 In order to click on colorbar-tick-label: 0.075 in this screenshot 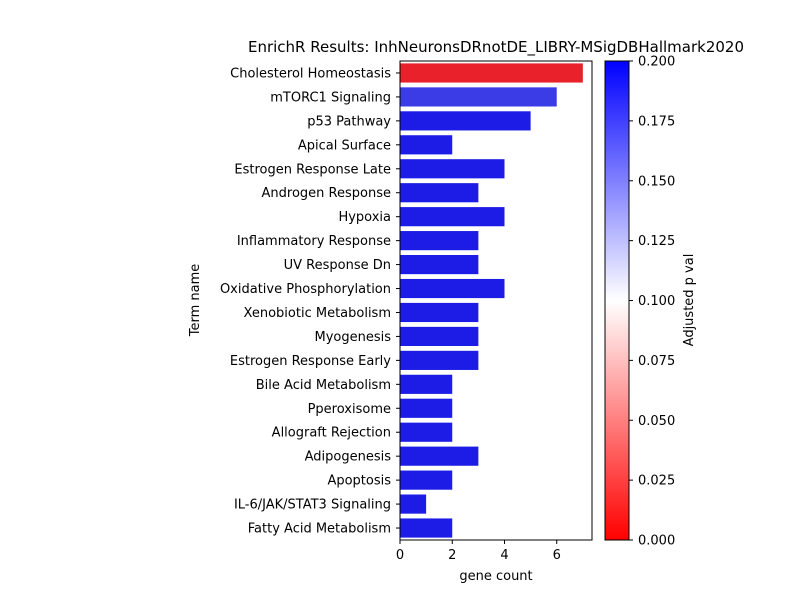, I will do `click(656, 361)`.